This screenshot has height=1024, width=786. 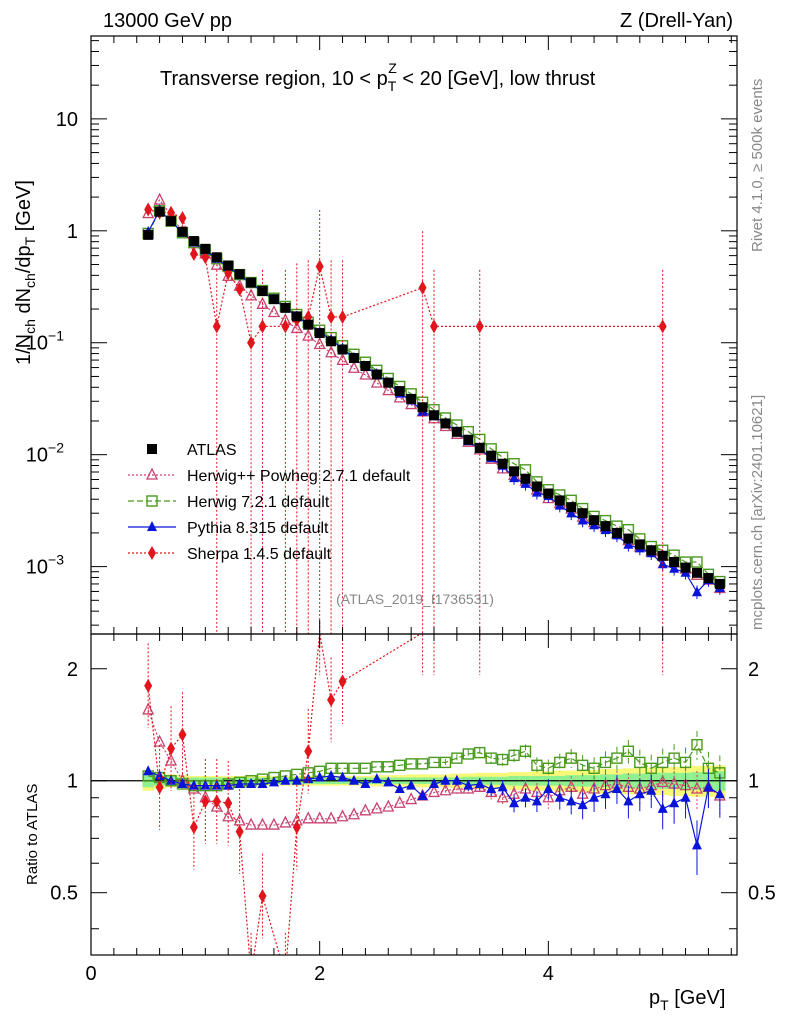 What do you see at coordinates (25, 272) in the screenshot?
I see `svg-text: 1/Nch dNch/dpT [GeV]` at bounding box center [25, 272].